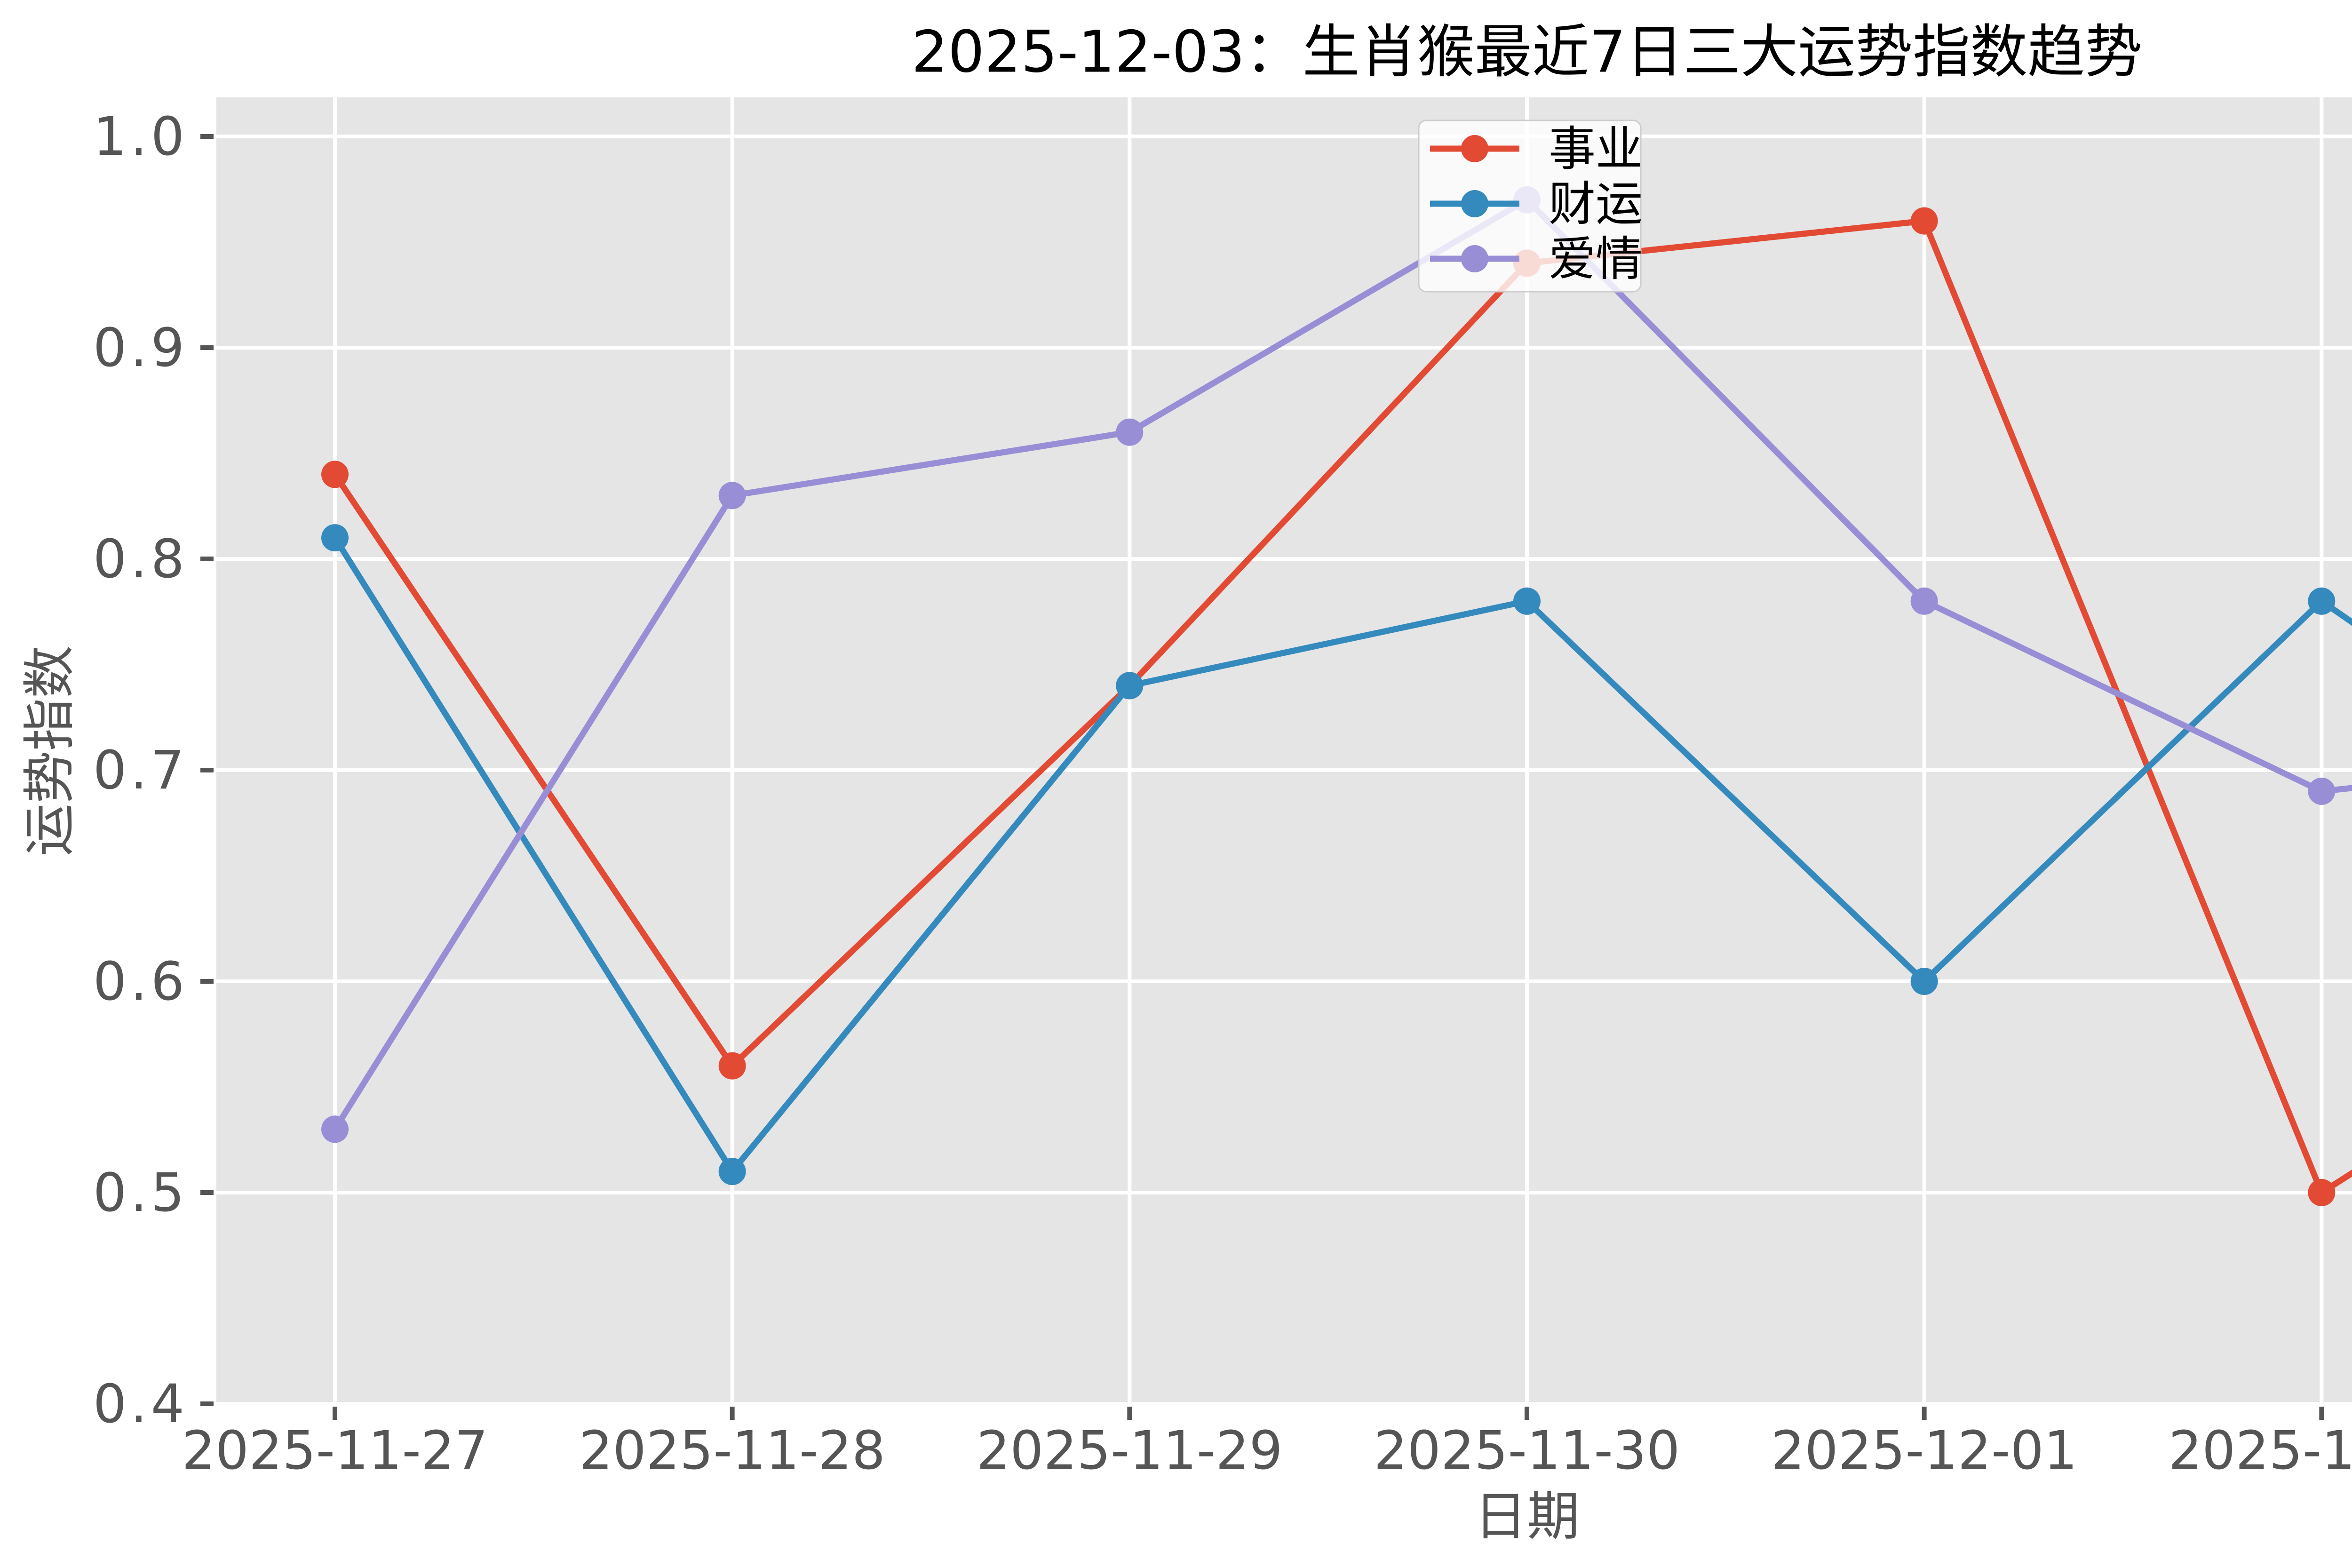 The width and height of the screenshot is (2352, 1568). I want to click on y-tick-label: 0.9, so click(140, 348).